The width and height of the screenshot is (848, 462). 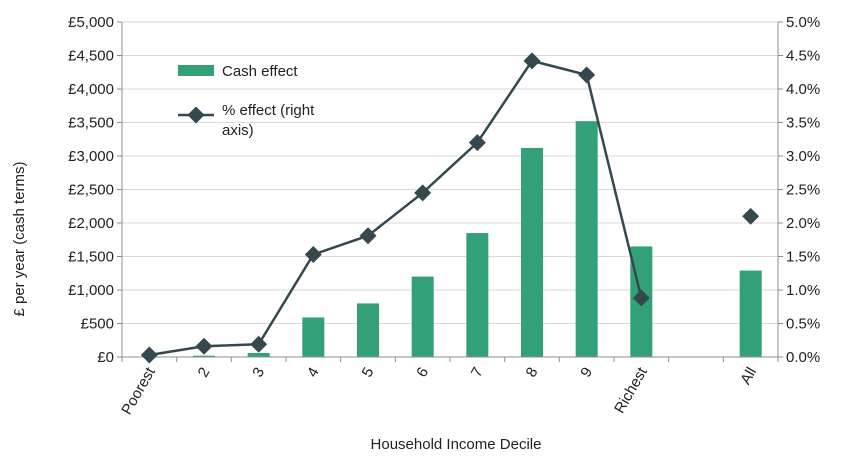 What do you see at coordinates (260, 71) in the screenshot?
I see `legend-label-cash-effect: Cash effect` at bounding box center [260, 71].